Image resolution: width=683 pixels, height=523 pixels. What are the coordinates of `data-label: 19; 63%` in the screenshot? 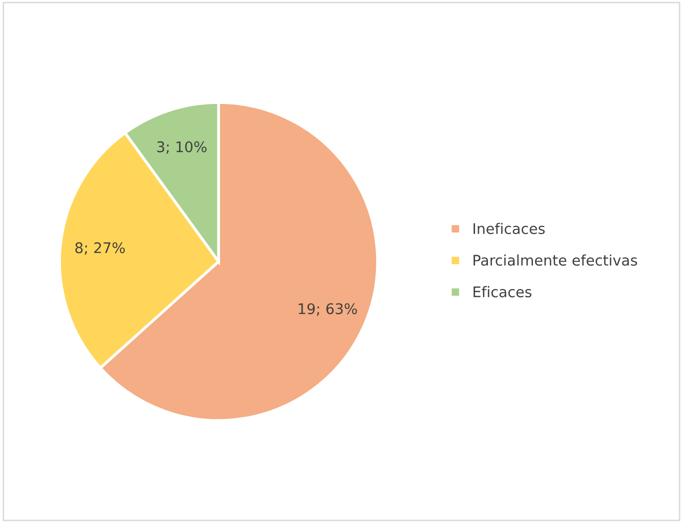 It's located at (327, 309).